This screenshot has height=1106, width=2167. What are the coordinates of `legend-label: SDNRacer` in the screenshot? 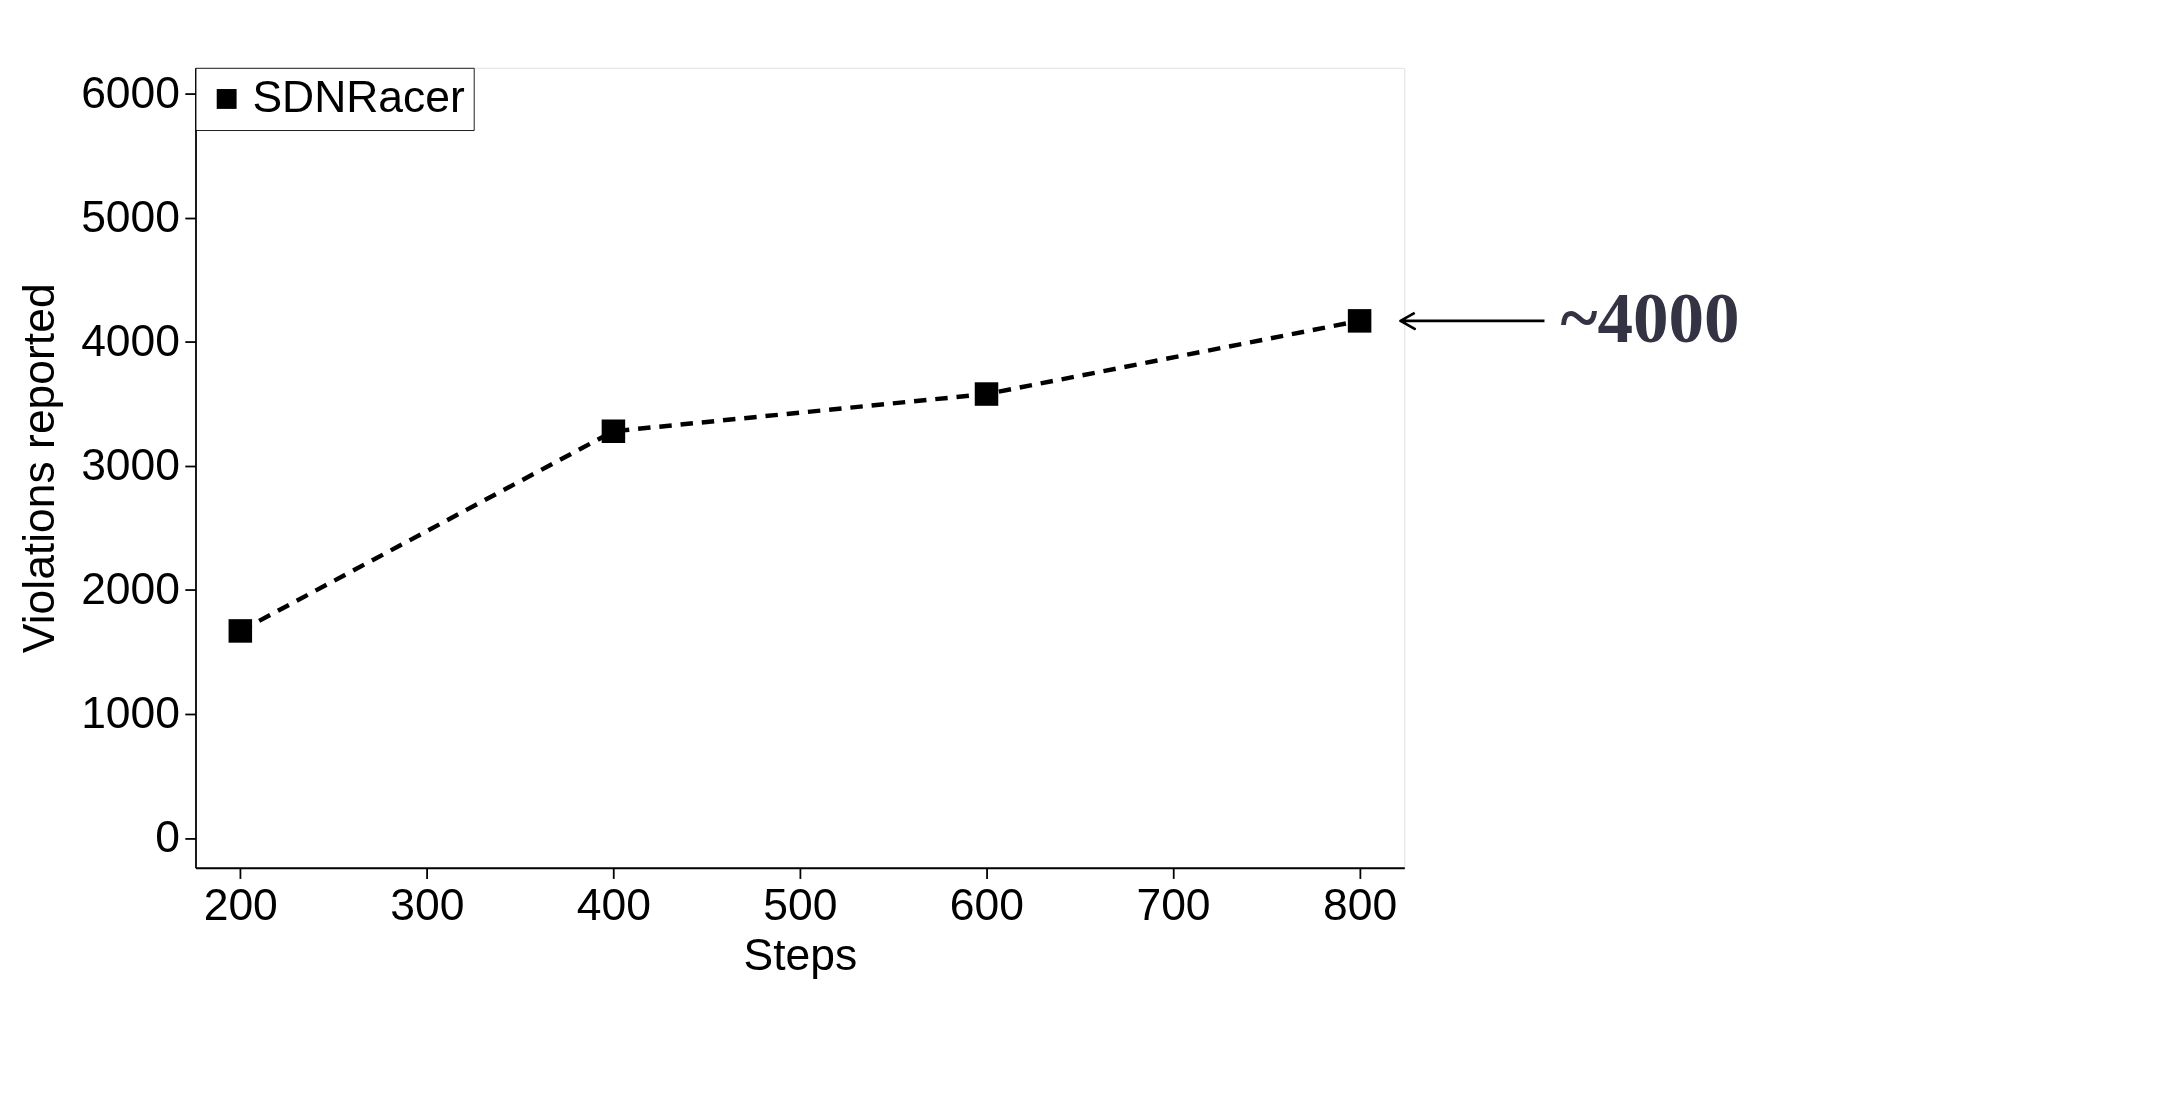 It's located at (358, 97).